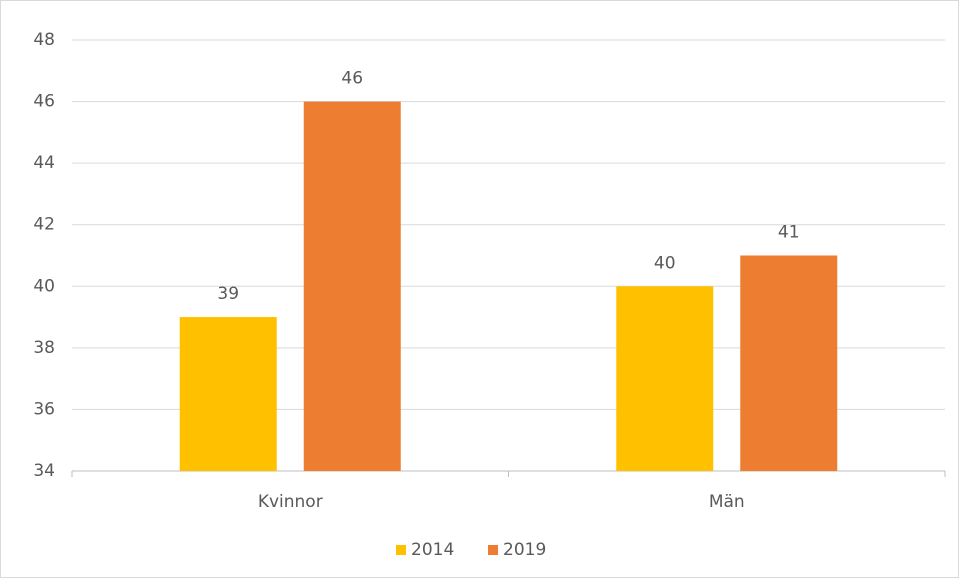 The width and height of the screenshot is (959, 578). I want to click on y-tick-label: 46, so click(44, 102).